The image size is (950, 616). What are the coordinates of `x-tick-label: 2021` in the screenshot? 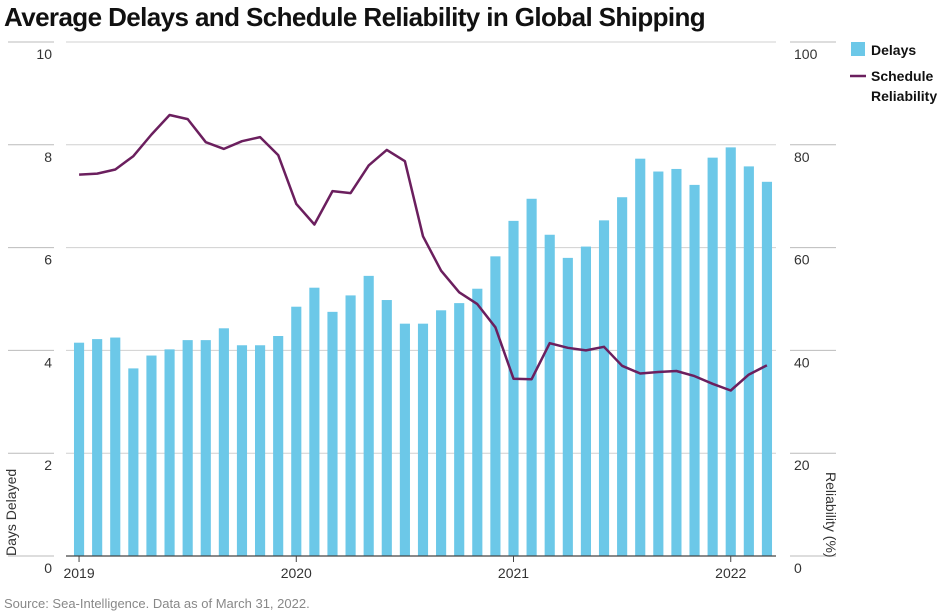 It's located at (513, 573).